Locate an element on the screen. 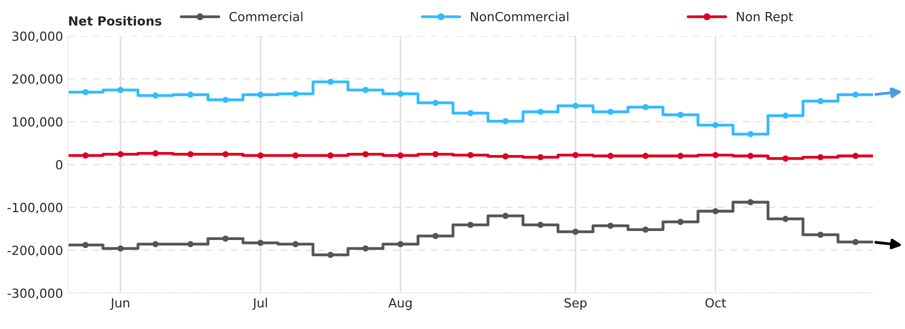  legend-label: Non Rept is located at coordinates (764, 18).